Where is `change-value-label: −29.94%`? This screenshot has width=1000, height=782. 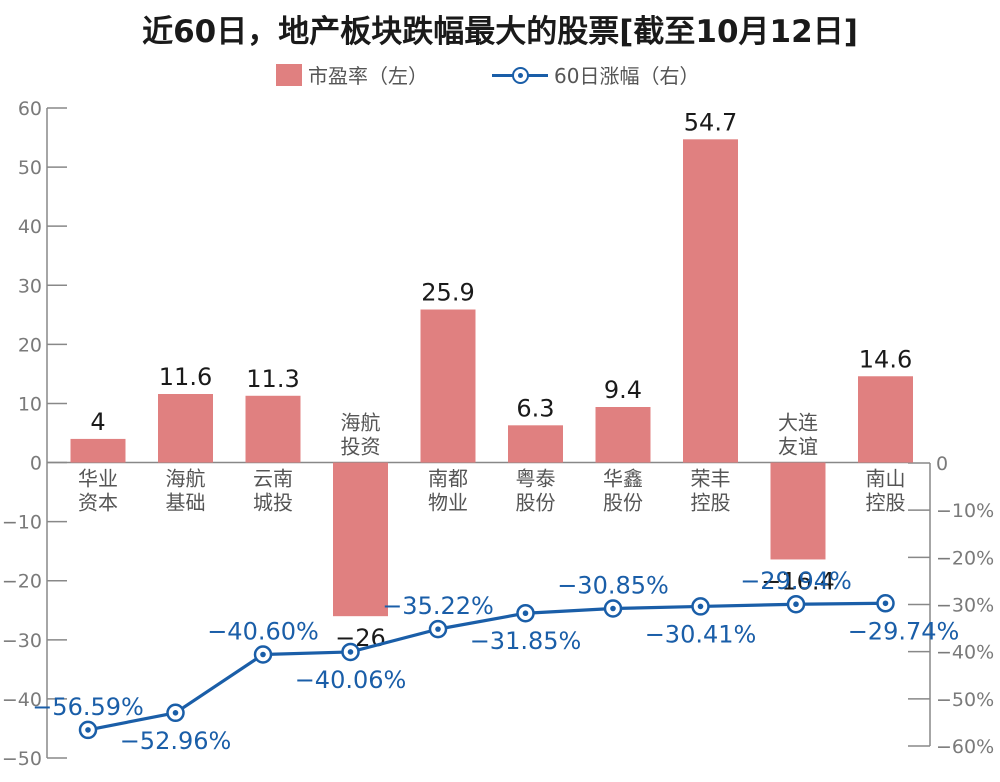 change-value-label: −29.94% is located at coordinates (796, 581).